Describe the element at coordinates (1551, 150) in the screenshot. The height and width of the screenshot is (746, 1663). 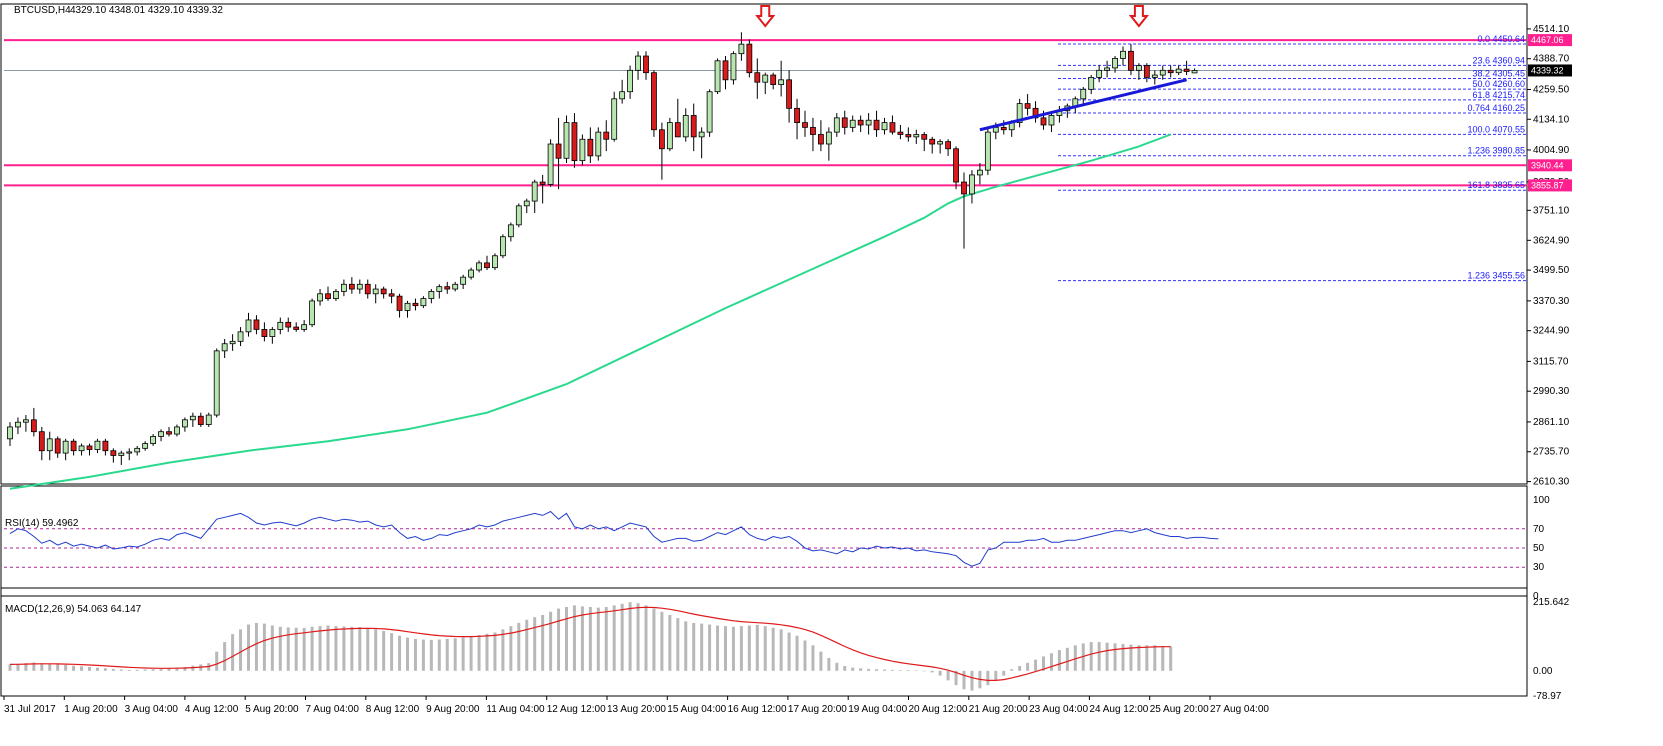
I see `price-tick-label: 4004.90` at that location.